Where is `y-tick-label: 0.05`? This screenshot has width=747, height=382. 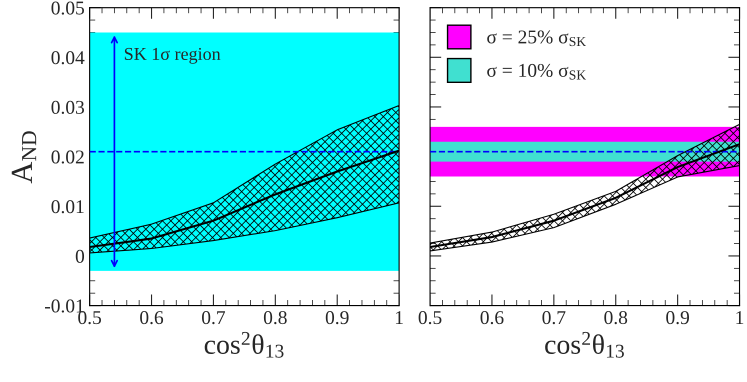 y-tick-label: 0.05 is located at coordinates (67, 8).